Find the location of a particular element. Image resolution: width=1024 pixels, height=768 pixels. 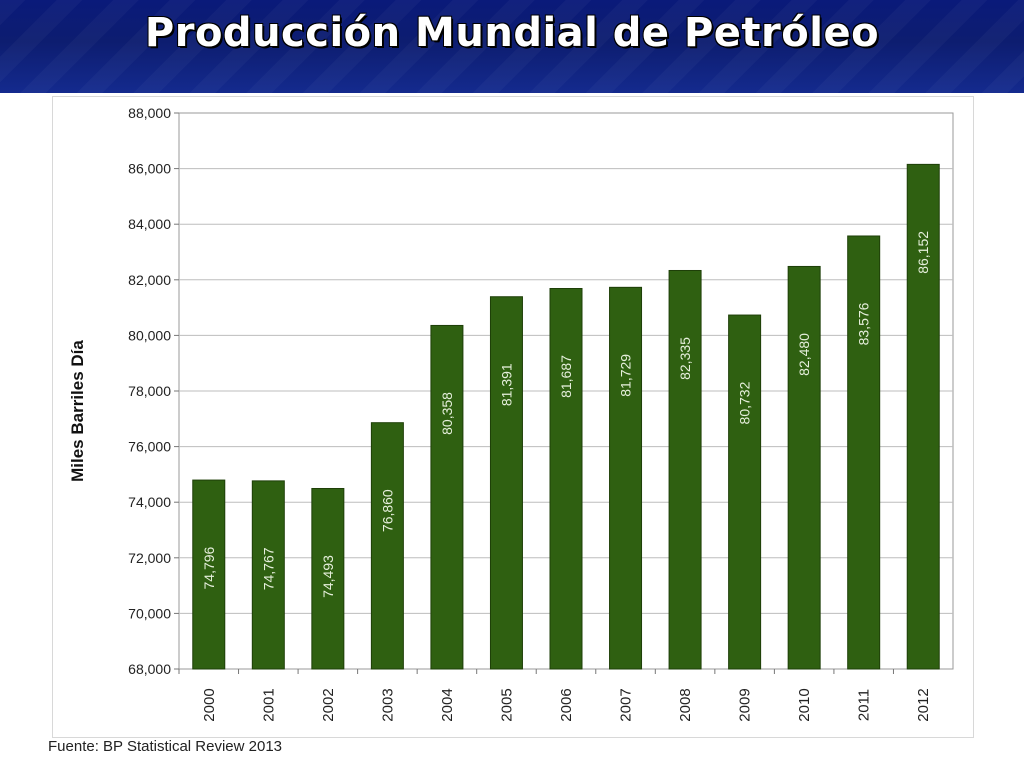

bar-value-label: 82,480 is located at coordinates (804, 354).